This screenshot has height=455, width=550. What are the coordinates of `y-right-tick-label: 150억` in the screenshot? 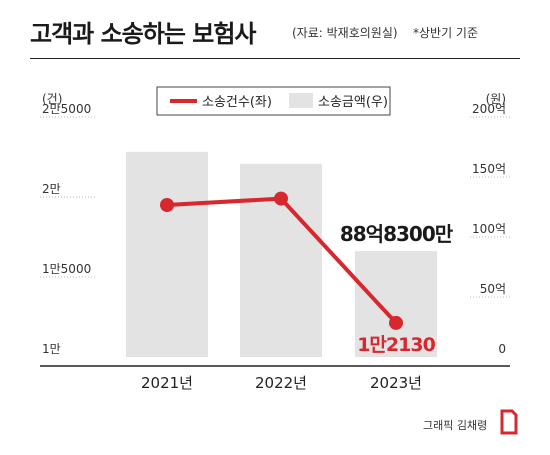 It's located at (489, 169).